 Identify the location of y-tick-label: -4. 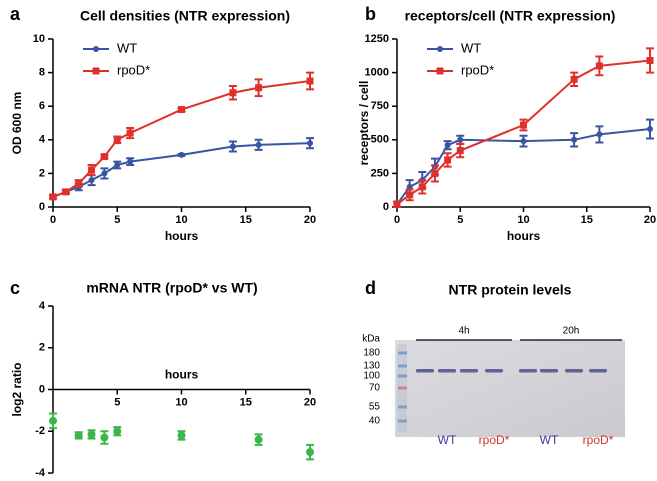
(40, 473).